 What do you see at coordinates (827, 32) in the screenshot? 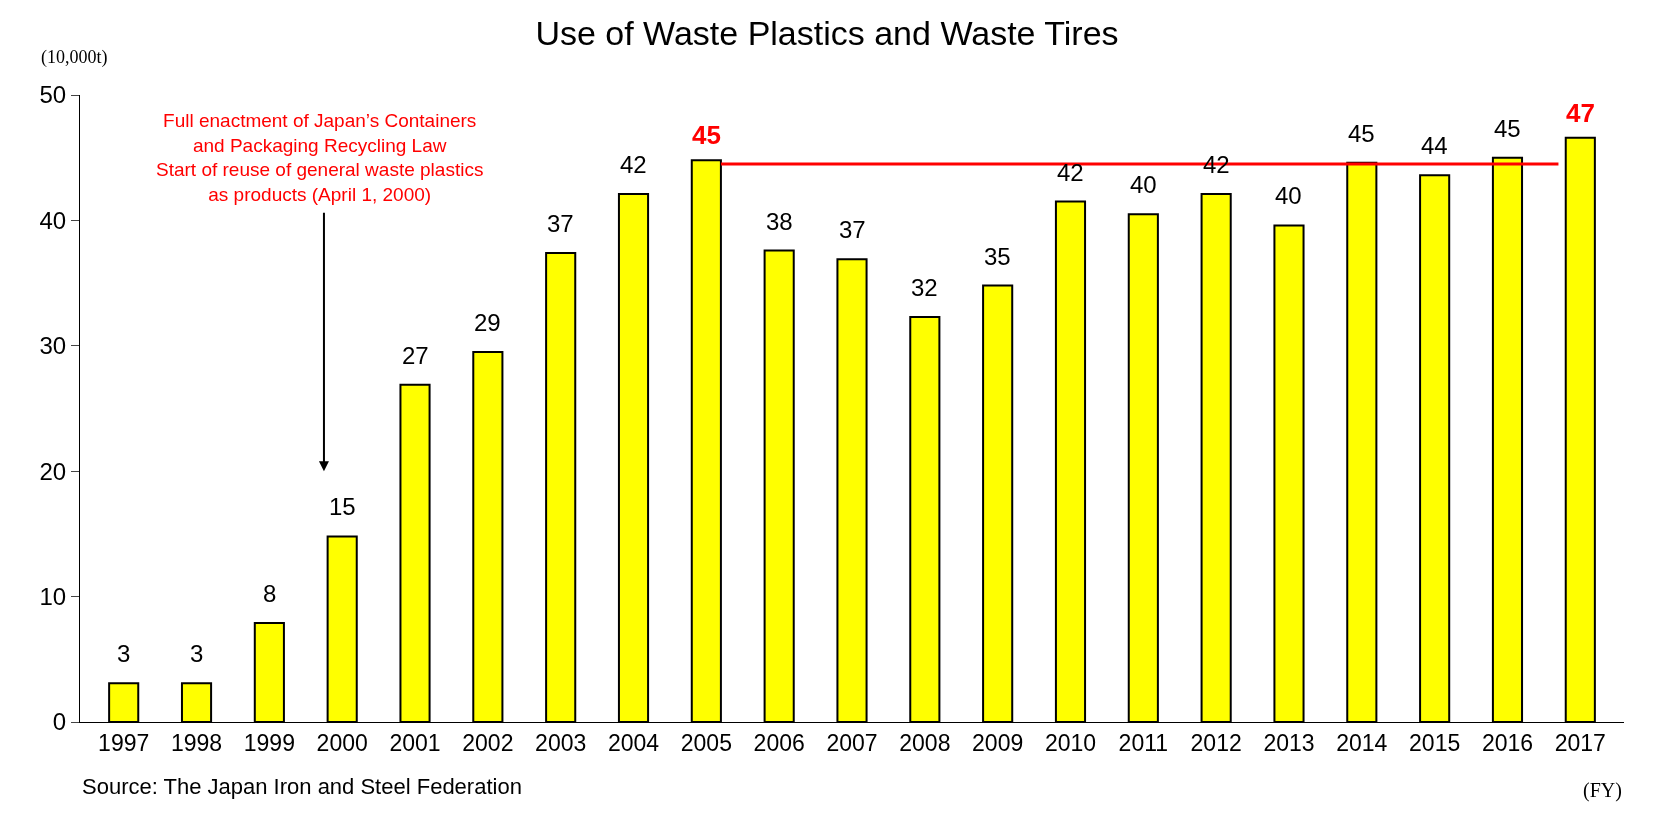
I see `chart-title: Use of Waste Plastics and Waste Tires` at bounding box center [827, 32].